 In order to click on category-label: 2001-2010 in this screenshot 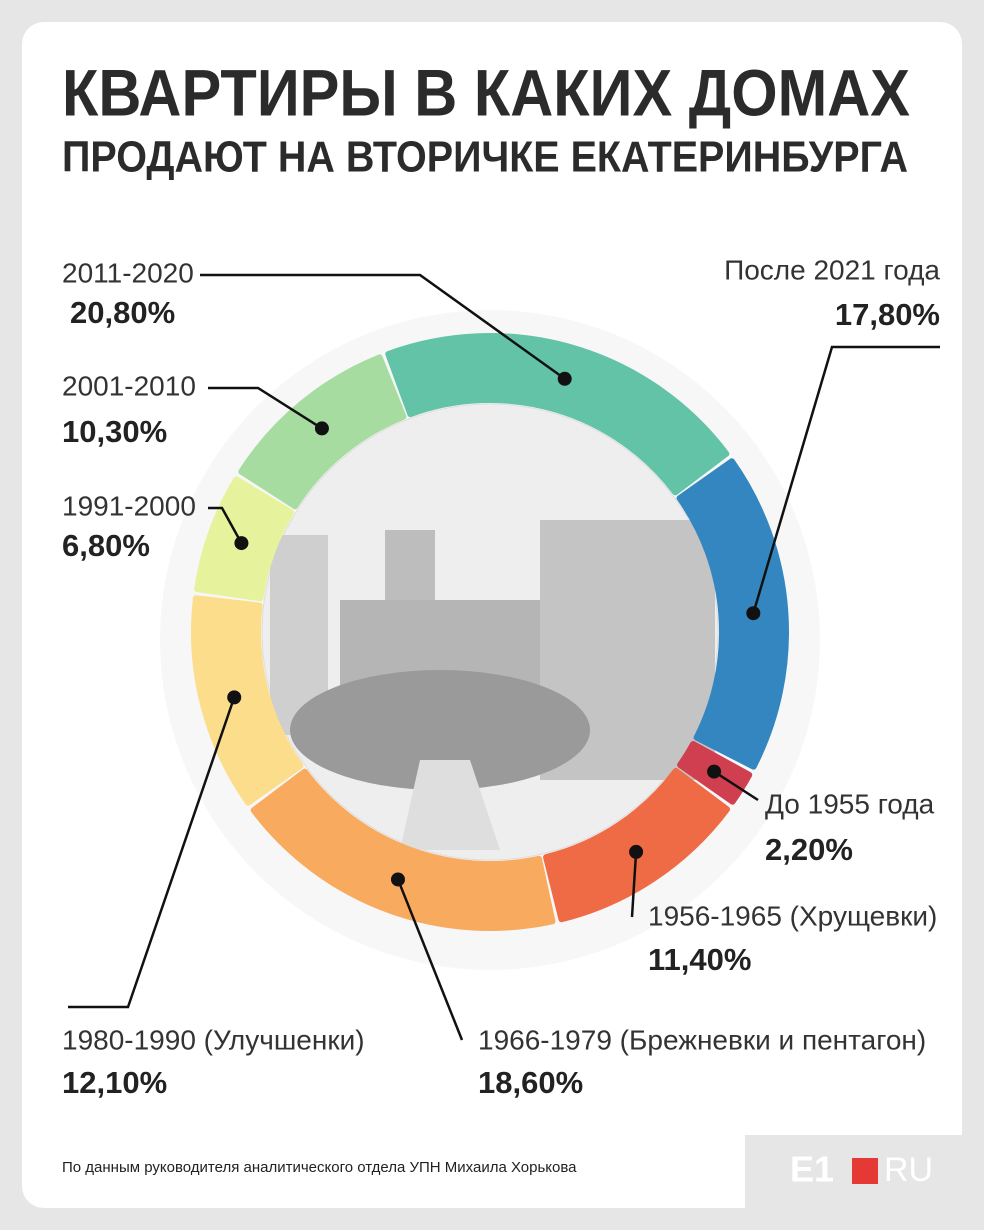, I will do `click(129, 385)`.